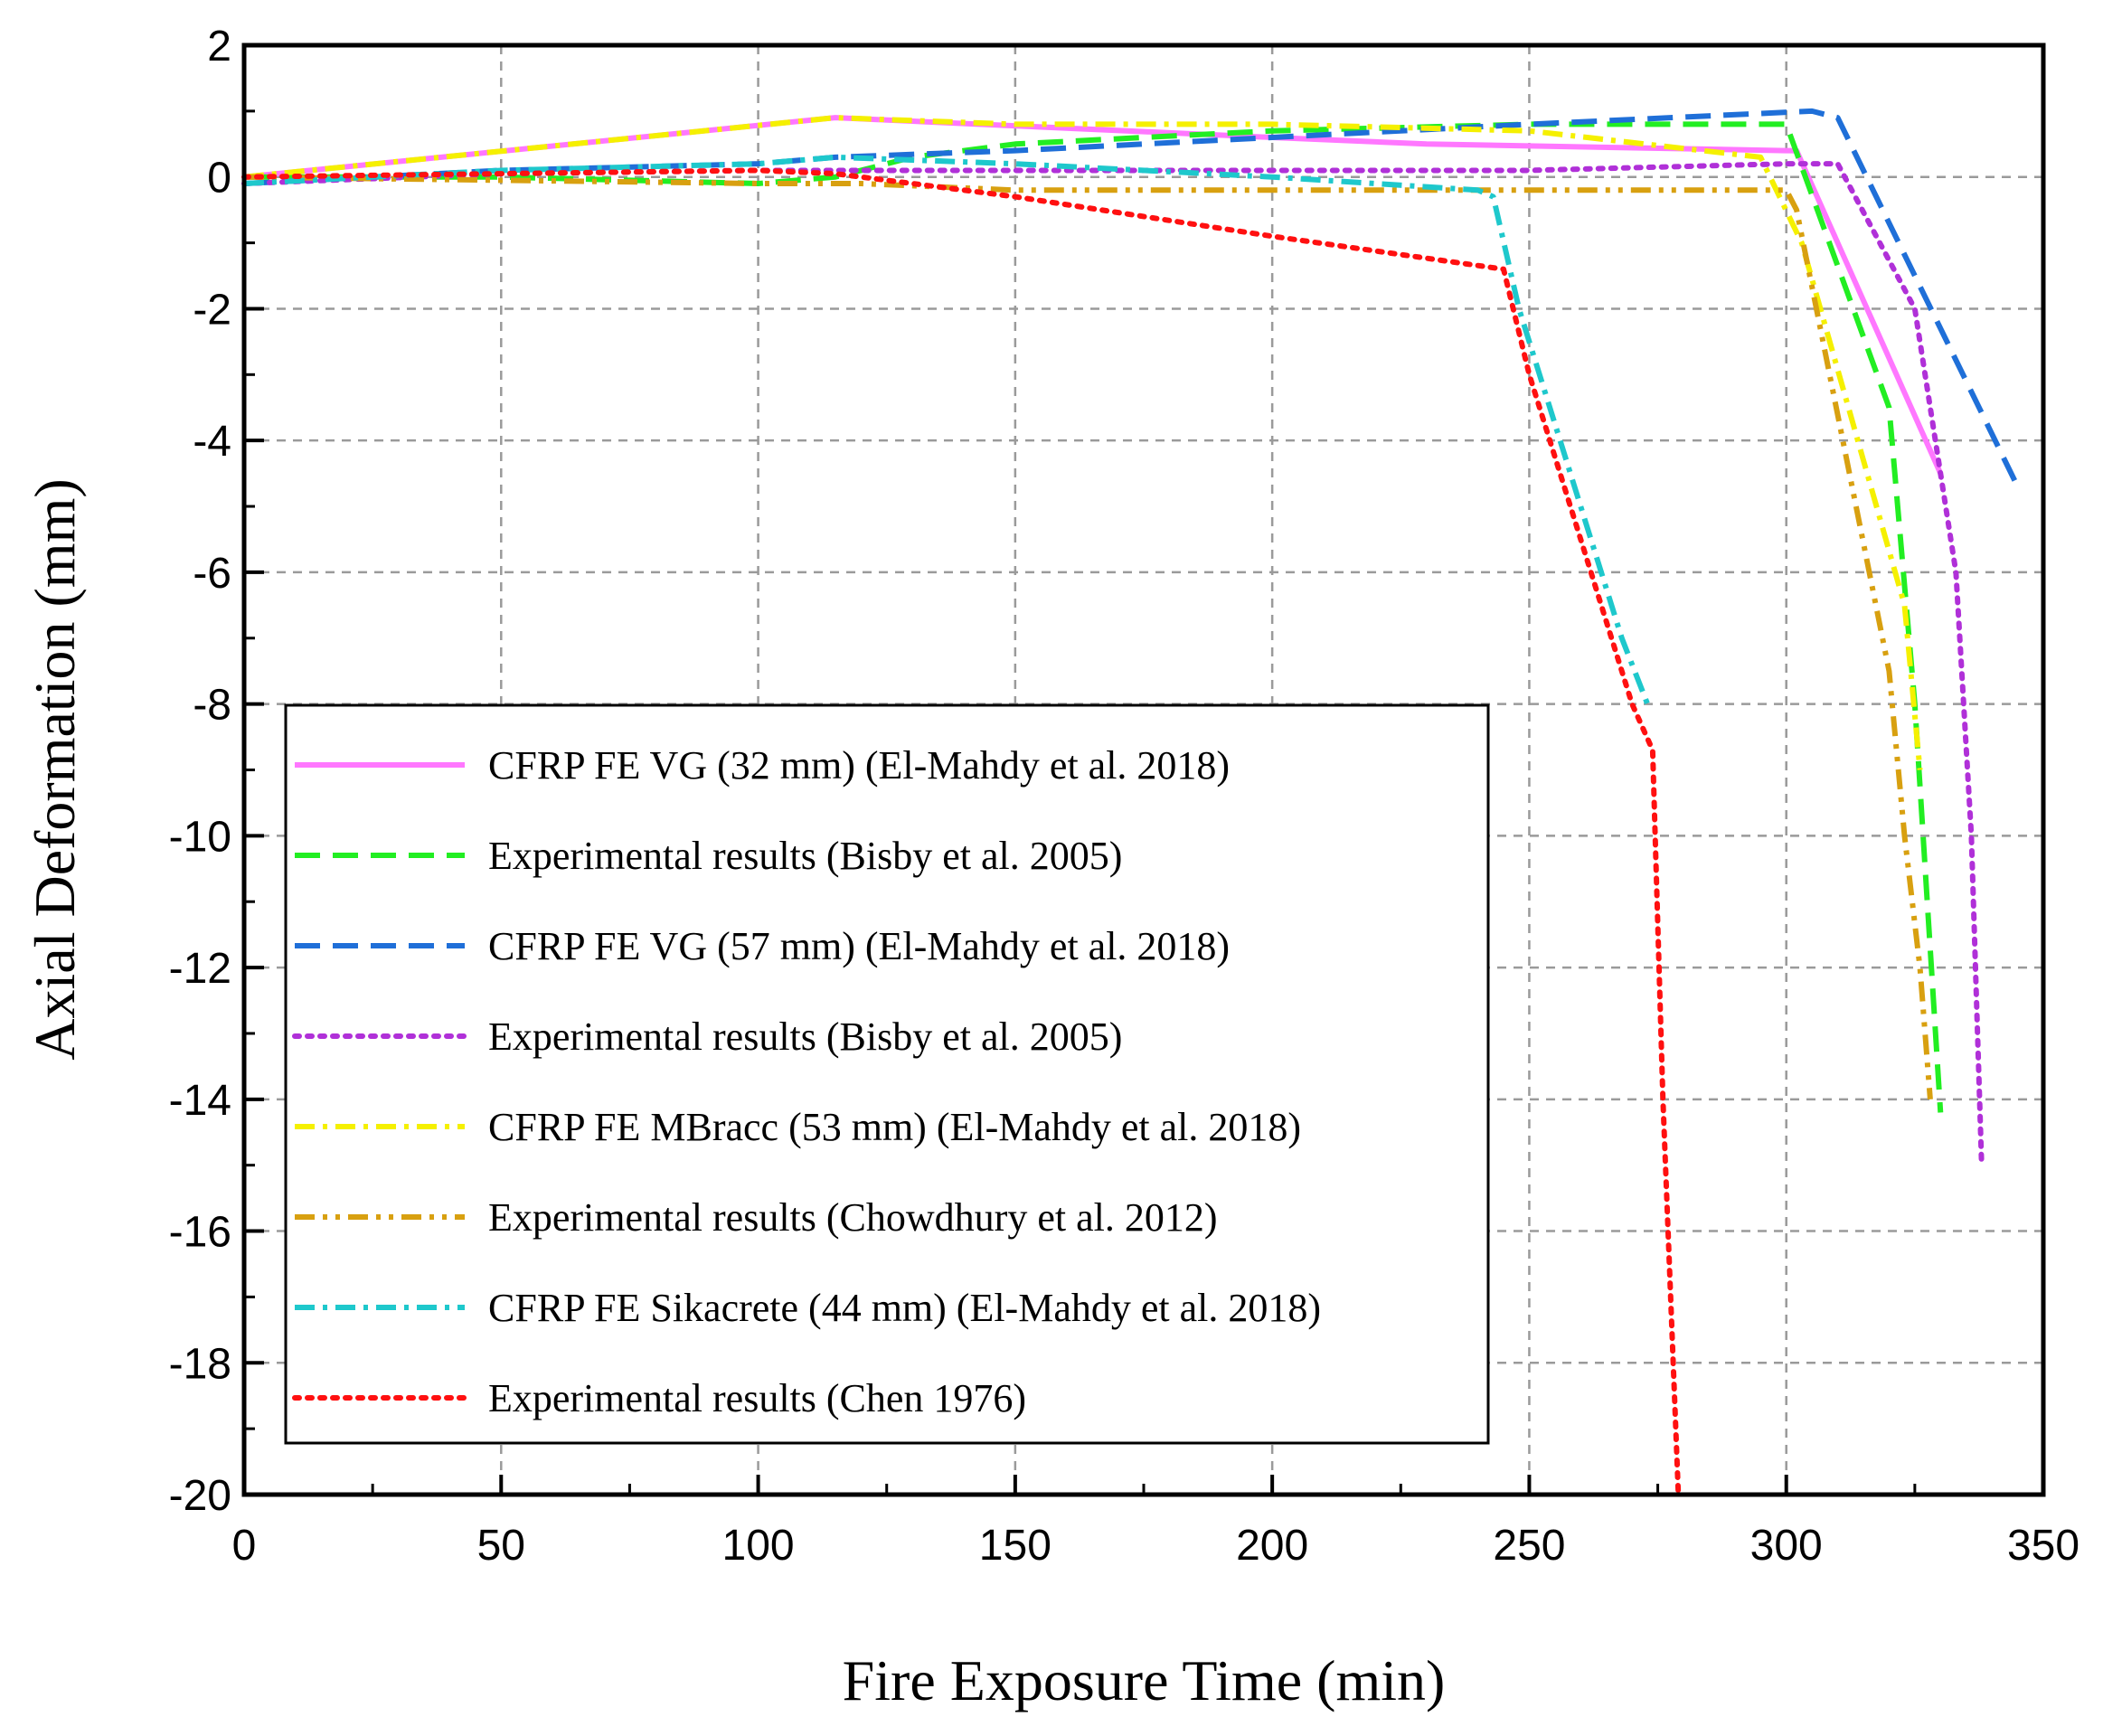  I want to click on x-tick-label: 50, so click(501, 1546).